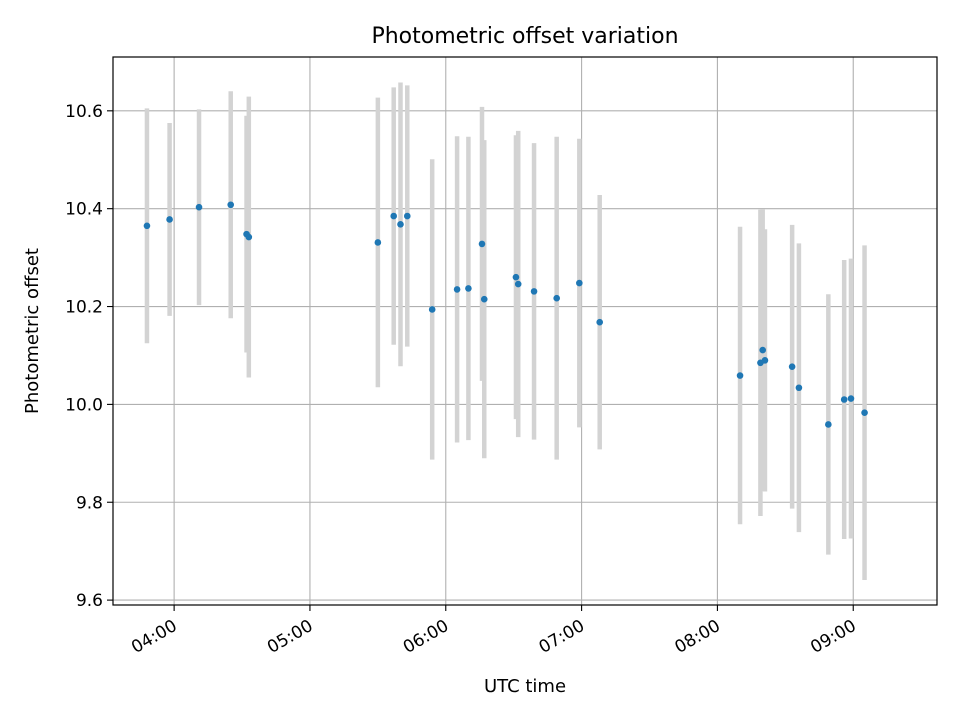 The width and height of the screenshot is (960, 720). I want to click on x-tick-label: 09:00, so click(833, 637).